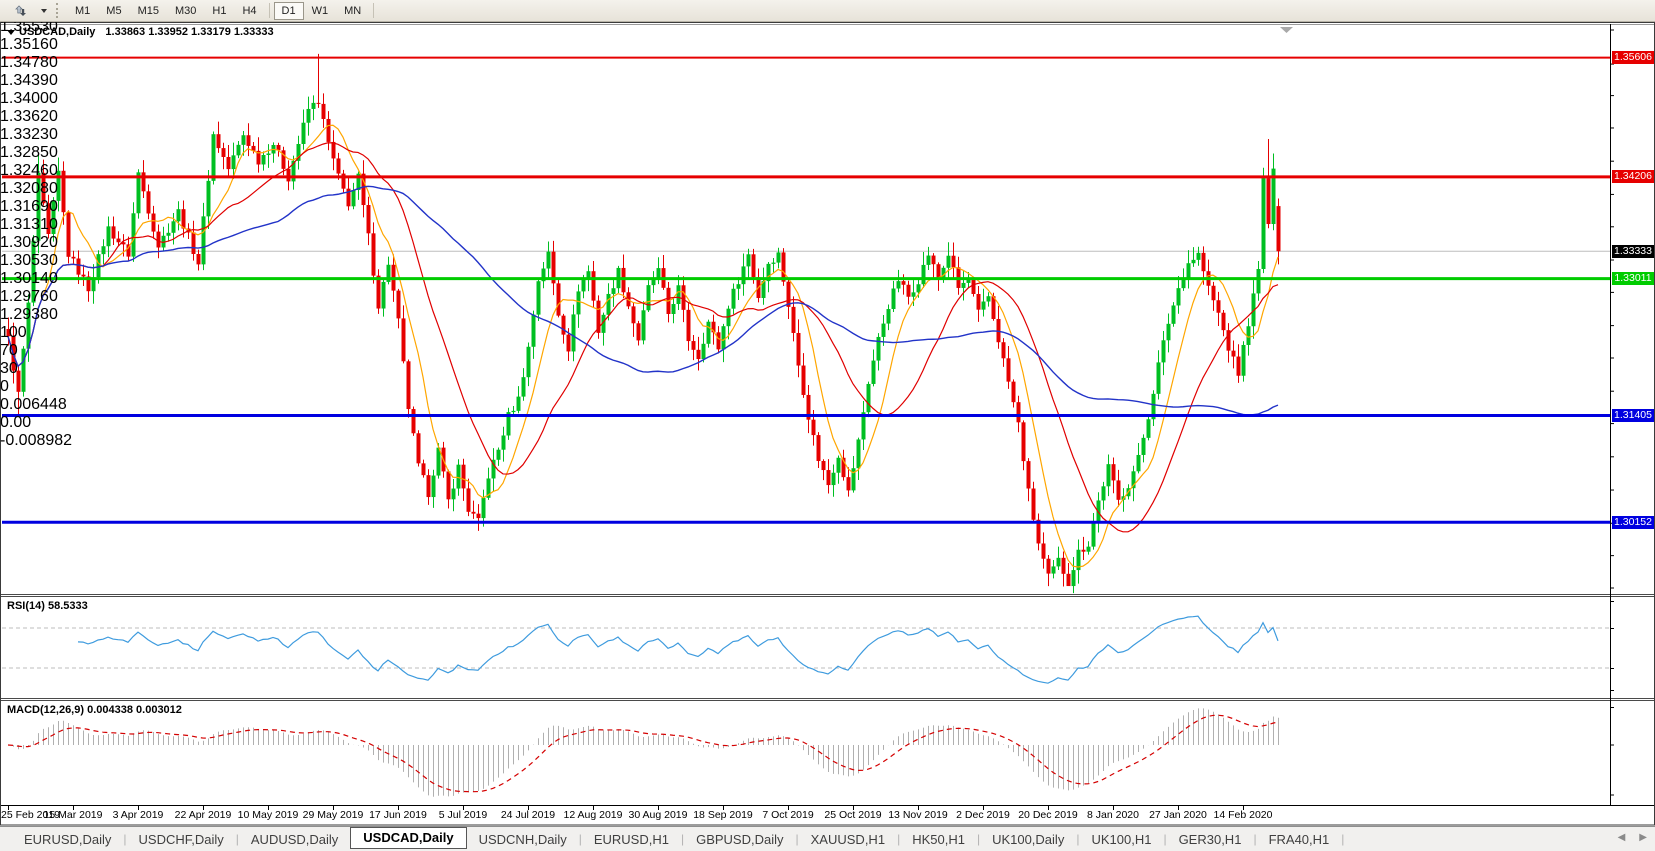 This screenshot has height=851, width=1655. Describe the element at coordinates (219, 11) in the screenshot. I see `timeframe-button-H1: H1` at that location.